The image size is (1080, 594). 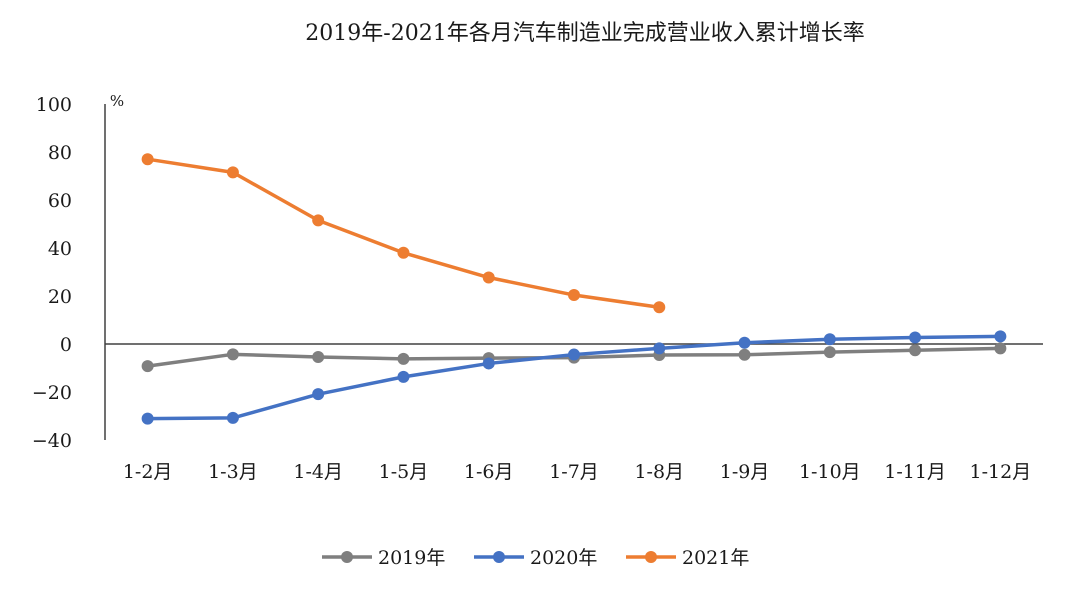 What do you see at coordinates (584, 33) in the screenshot?
I see `chart-title: 2019年-2021年各月汽车制造业完成营业收入累计增长率` at bounding box center [584, 33].